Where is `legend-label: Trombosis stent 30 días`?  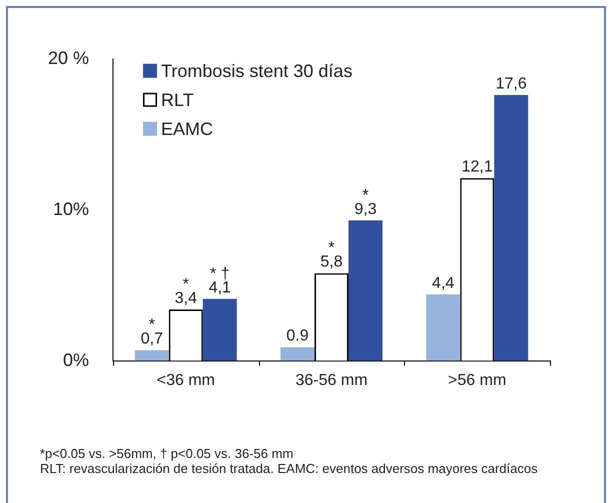
legend-label: Trombosis stent 30 días is located at coordinates (256, 70).